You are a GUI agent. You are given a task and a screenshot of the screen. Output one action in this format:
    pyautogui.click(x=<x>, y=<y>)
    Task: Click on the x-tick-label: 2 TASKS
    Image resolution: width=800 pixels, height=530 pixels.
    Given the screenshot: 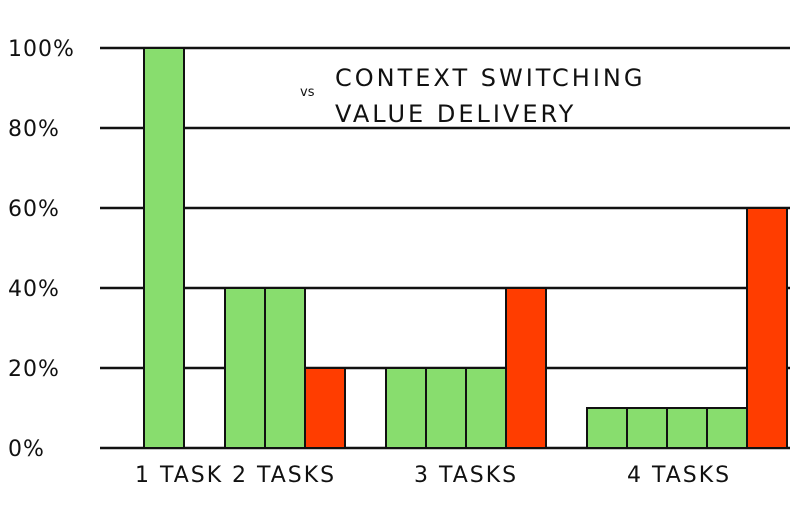 What is the action you would take?
    pyautogui.click(x=284, y=475)
    